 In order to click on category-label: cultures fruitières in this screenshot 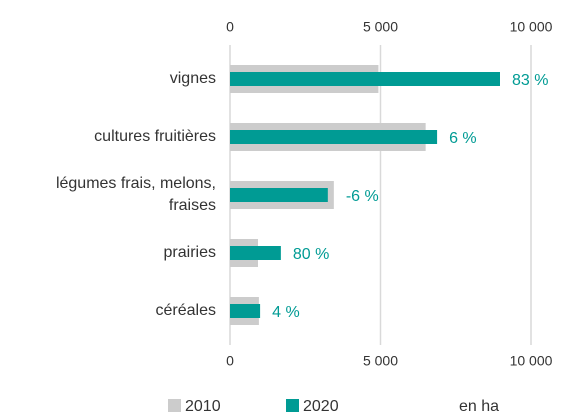, I will do `click(155, 136)`.